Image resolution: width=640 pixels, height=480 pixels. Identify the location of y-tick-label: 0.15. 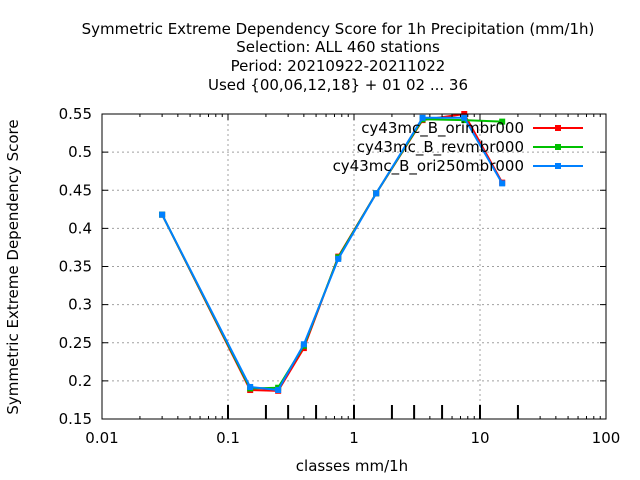
(75, 419).